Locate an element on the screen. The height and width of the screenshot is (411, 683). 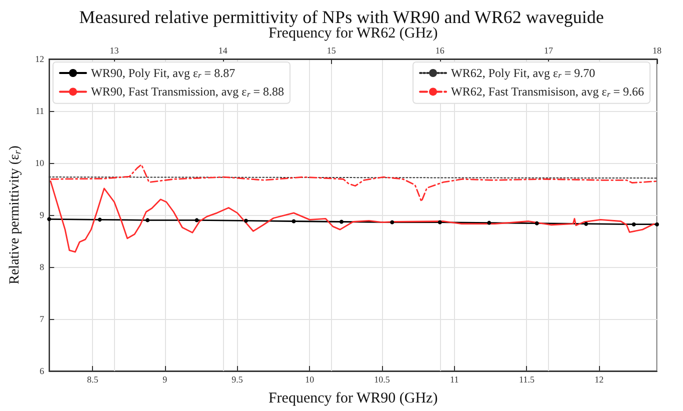
x-tick-label: 12 is located at coordinates (599, 379).